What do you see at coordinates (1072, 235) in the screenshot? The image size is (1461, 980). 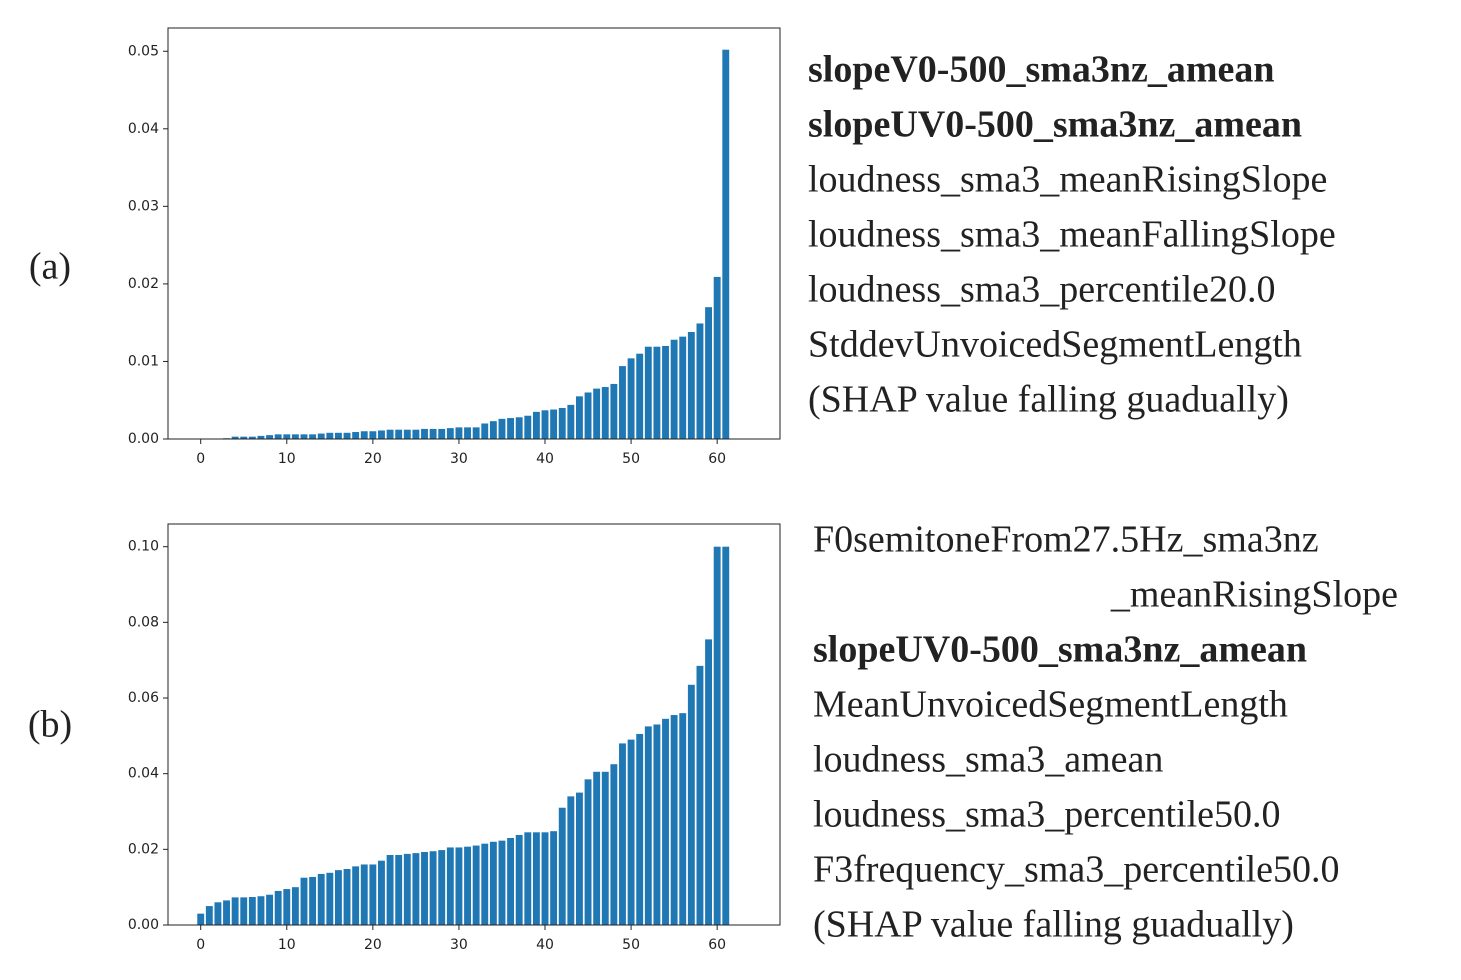 I see `feature-name: loudness_sma3_meanFallingSlope` at bounding box center [1072, 235].